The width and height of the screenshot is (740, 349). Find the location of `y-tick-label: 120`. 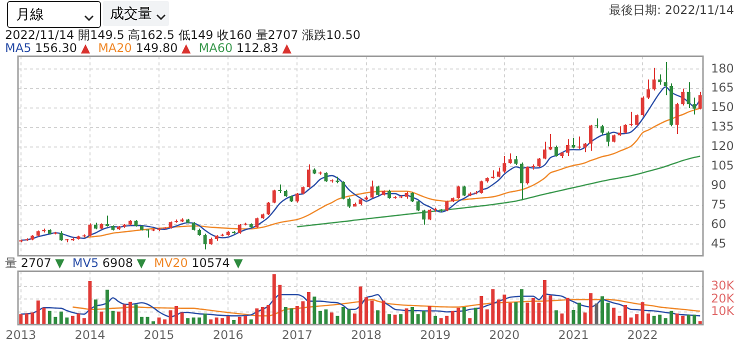

y-tick-label: 120 is located at coordinates (722, 146).